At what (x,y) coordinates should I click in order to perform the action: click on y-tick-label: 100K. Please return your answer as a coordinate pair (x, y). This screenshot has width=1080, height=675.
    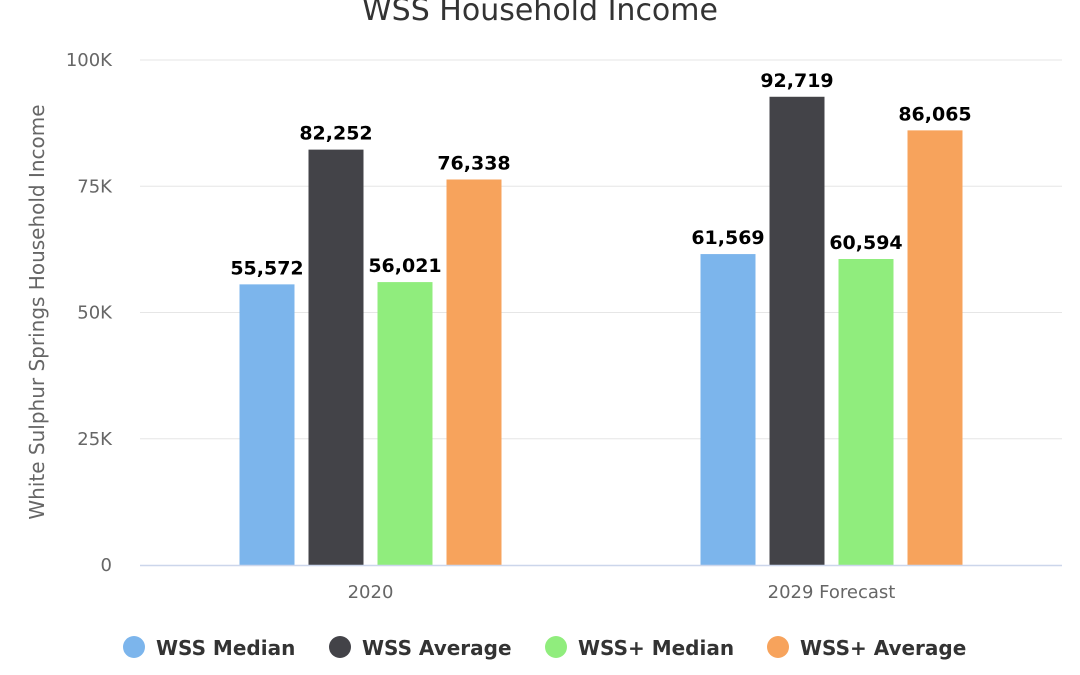
    Looking at the image, I should click on (89, 60).